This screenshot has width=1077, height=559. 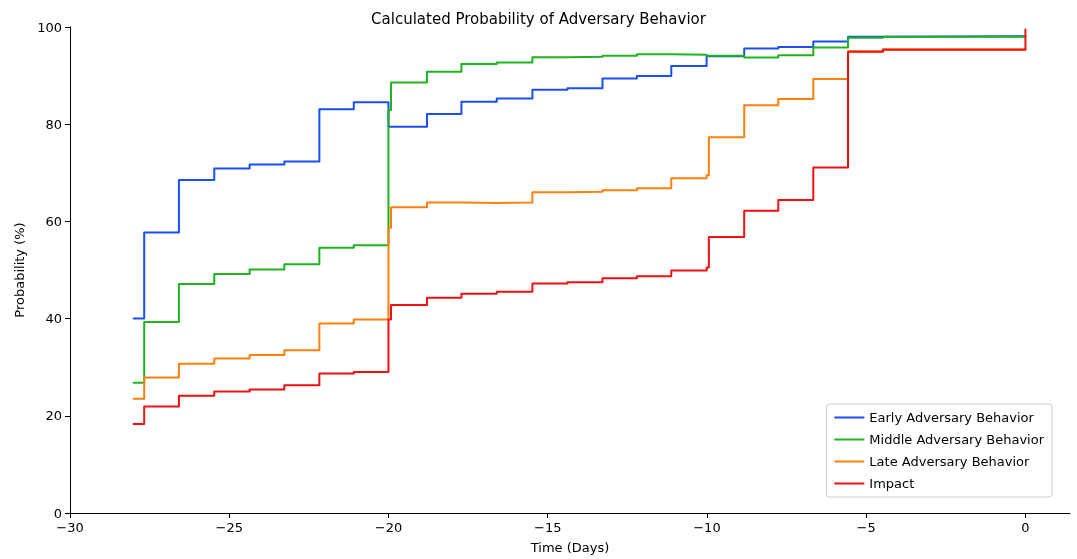 I want to click on y-tick-label: 80, so click(x=53, y=124).